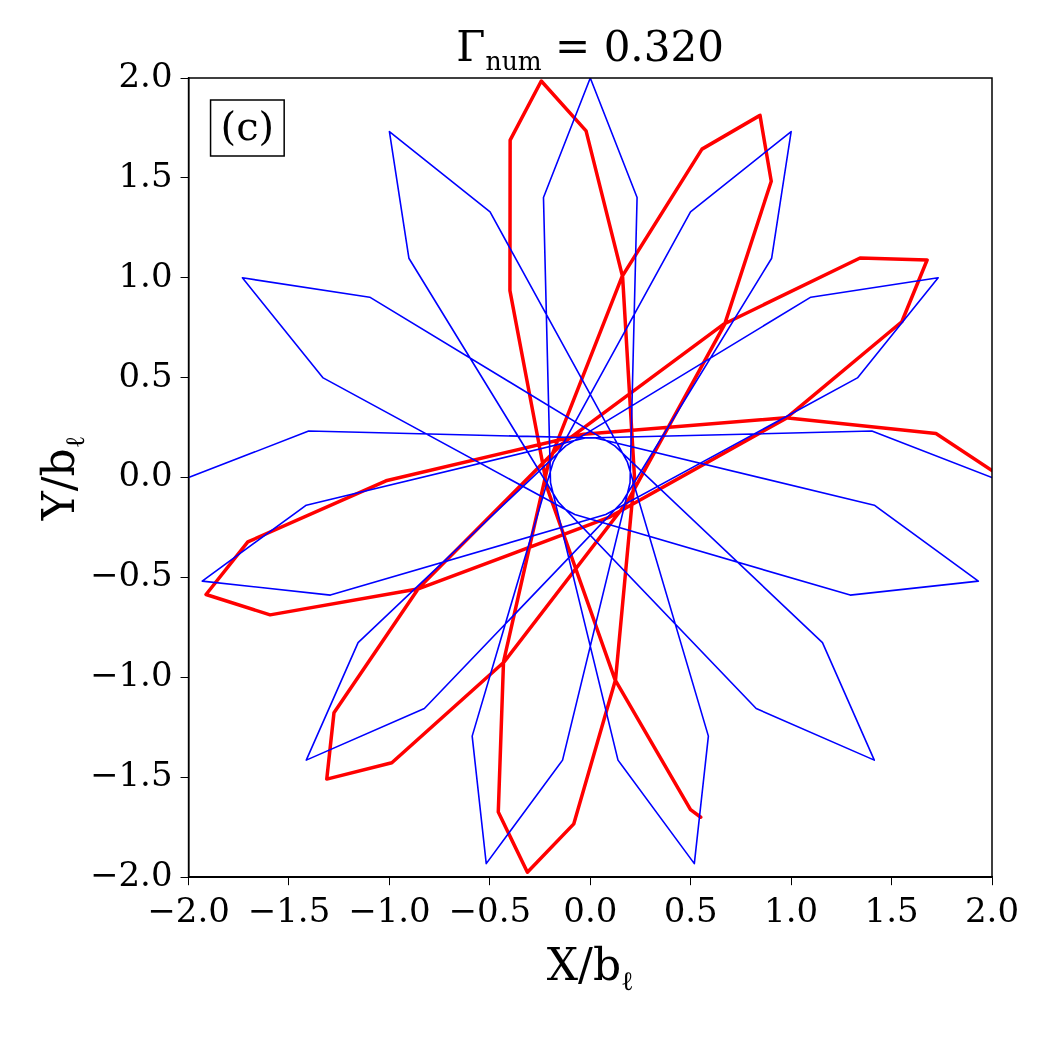 This screenshot has width=1050, height=1050. What do you see at coordinates (791, 910) in the screenshot?
I see `x-tick-label: 1.0` at bounding box center [791, 910].